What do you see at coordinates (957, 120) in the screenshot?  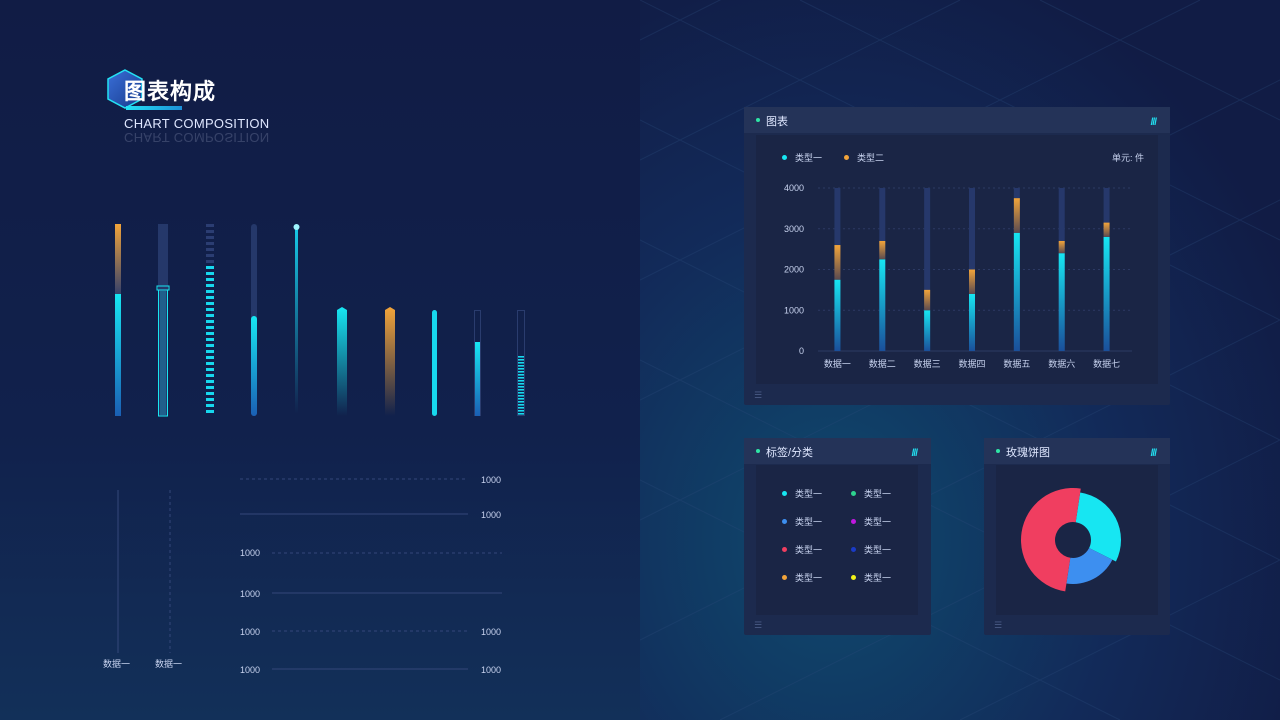 I see `chart-panel-header: 图表 ///` at bounding box center [957, 120].